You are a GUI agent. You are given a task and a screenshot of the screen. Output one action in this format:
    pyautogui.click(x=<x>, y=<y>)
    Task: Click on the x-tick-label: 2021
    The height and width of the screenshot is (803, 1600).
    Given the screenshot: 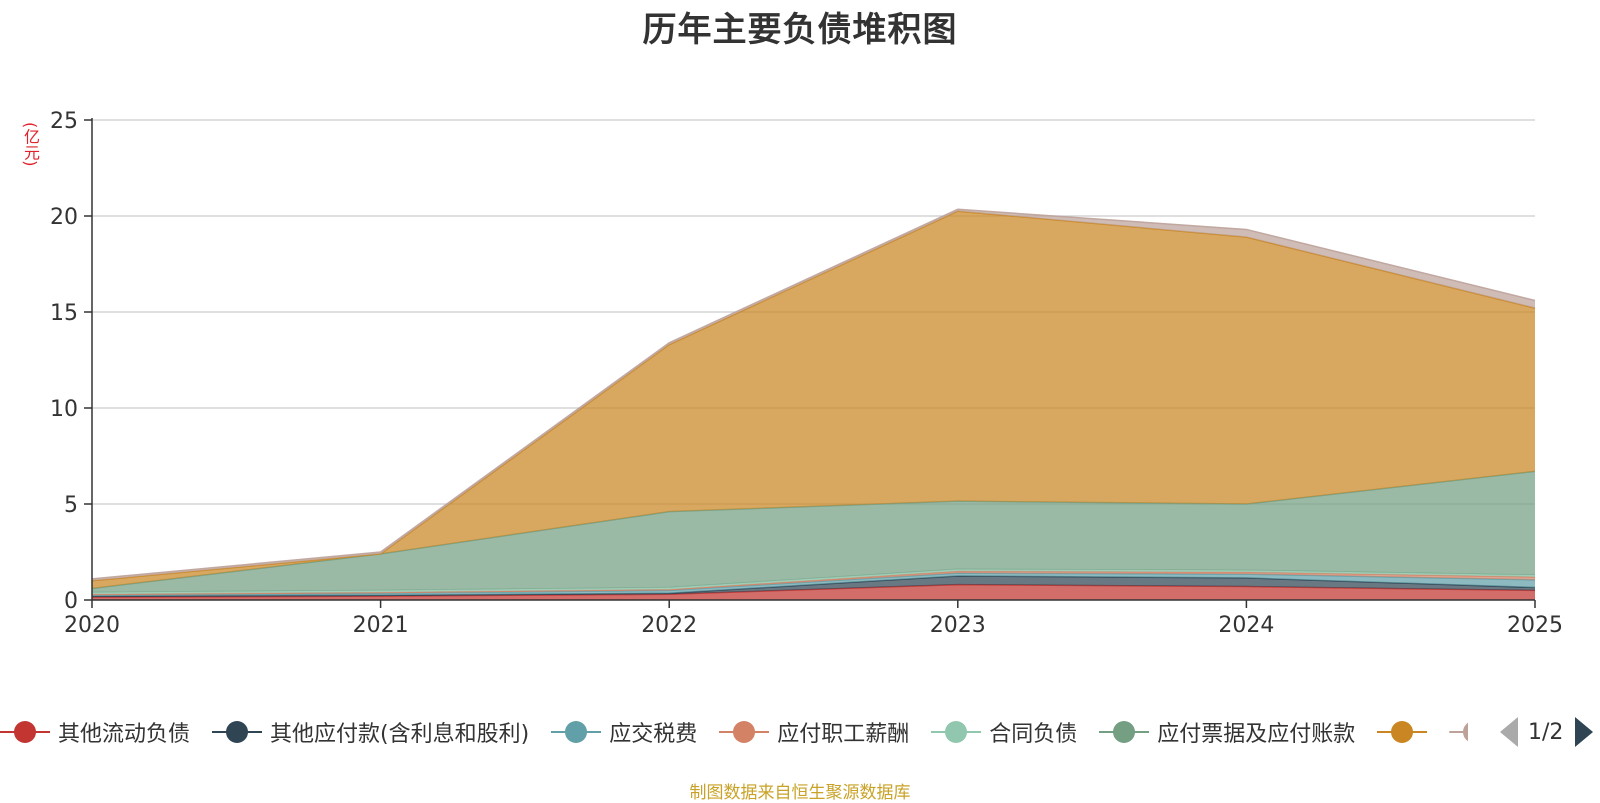 What is the action you would take?
    pyautogui.click(x=381, y=625)
    